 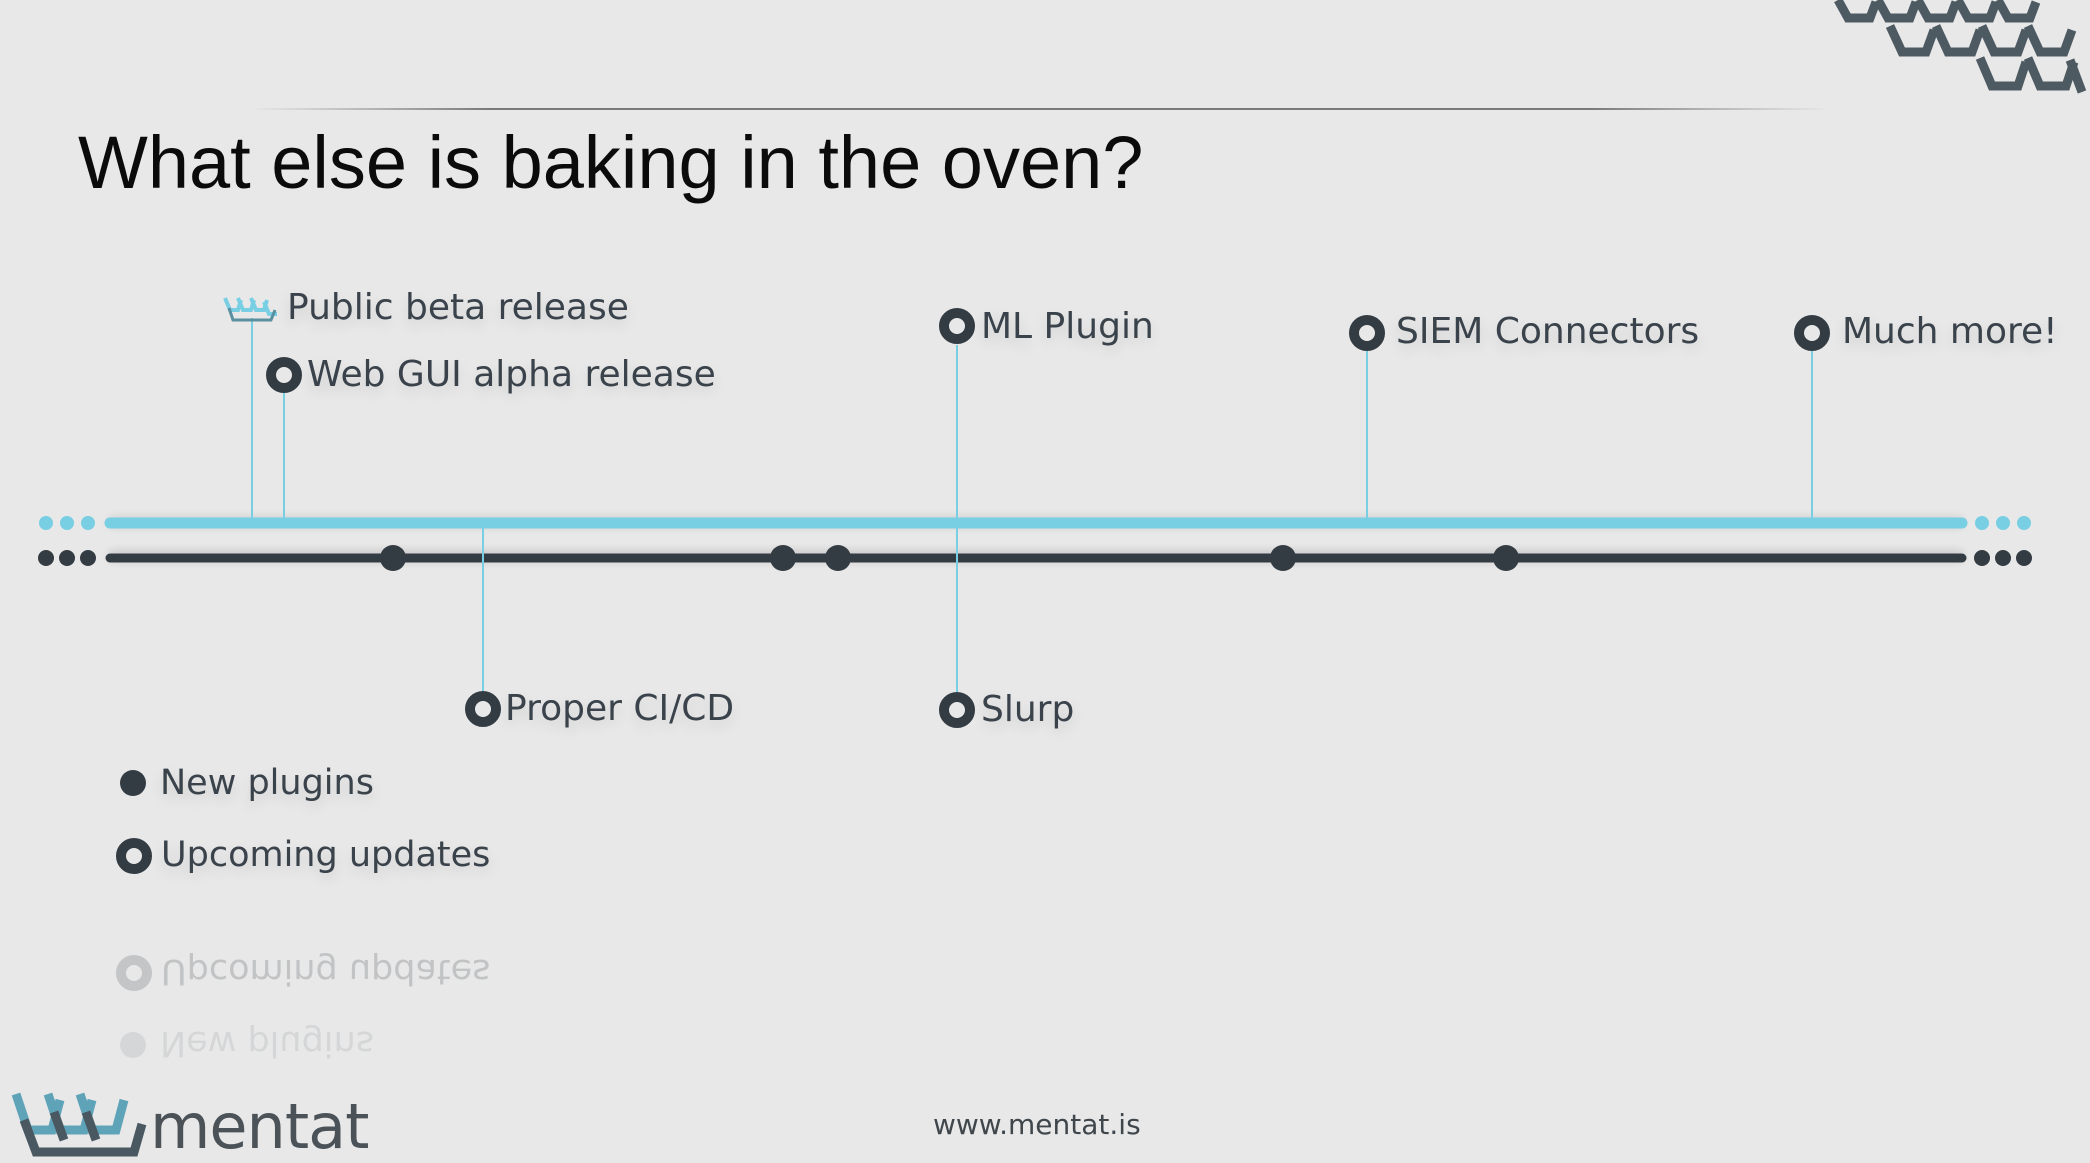 I want to click on milestone-label-much-more: Much more!, so click(x=1950, y=331).